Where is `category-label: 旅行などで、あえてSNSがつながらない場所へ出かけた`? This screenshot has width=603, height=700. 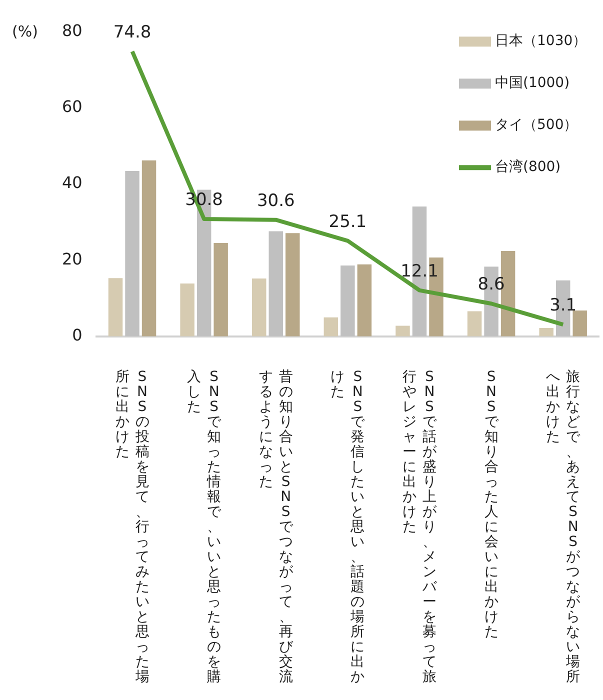 category-label: 旅行などで、あえてSNSがつながらない場所へ出かけた is located at coordinates (563, 527).